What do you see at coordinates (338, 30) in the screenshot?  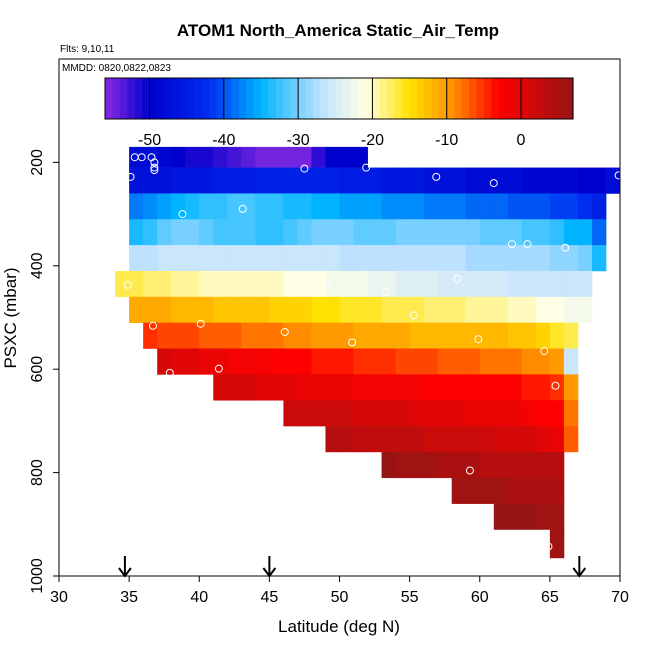 I see `chart-title: ATOM1 North_America Static_Air_Temp` at bounding box center [338, 30].